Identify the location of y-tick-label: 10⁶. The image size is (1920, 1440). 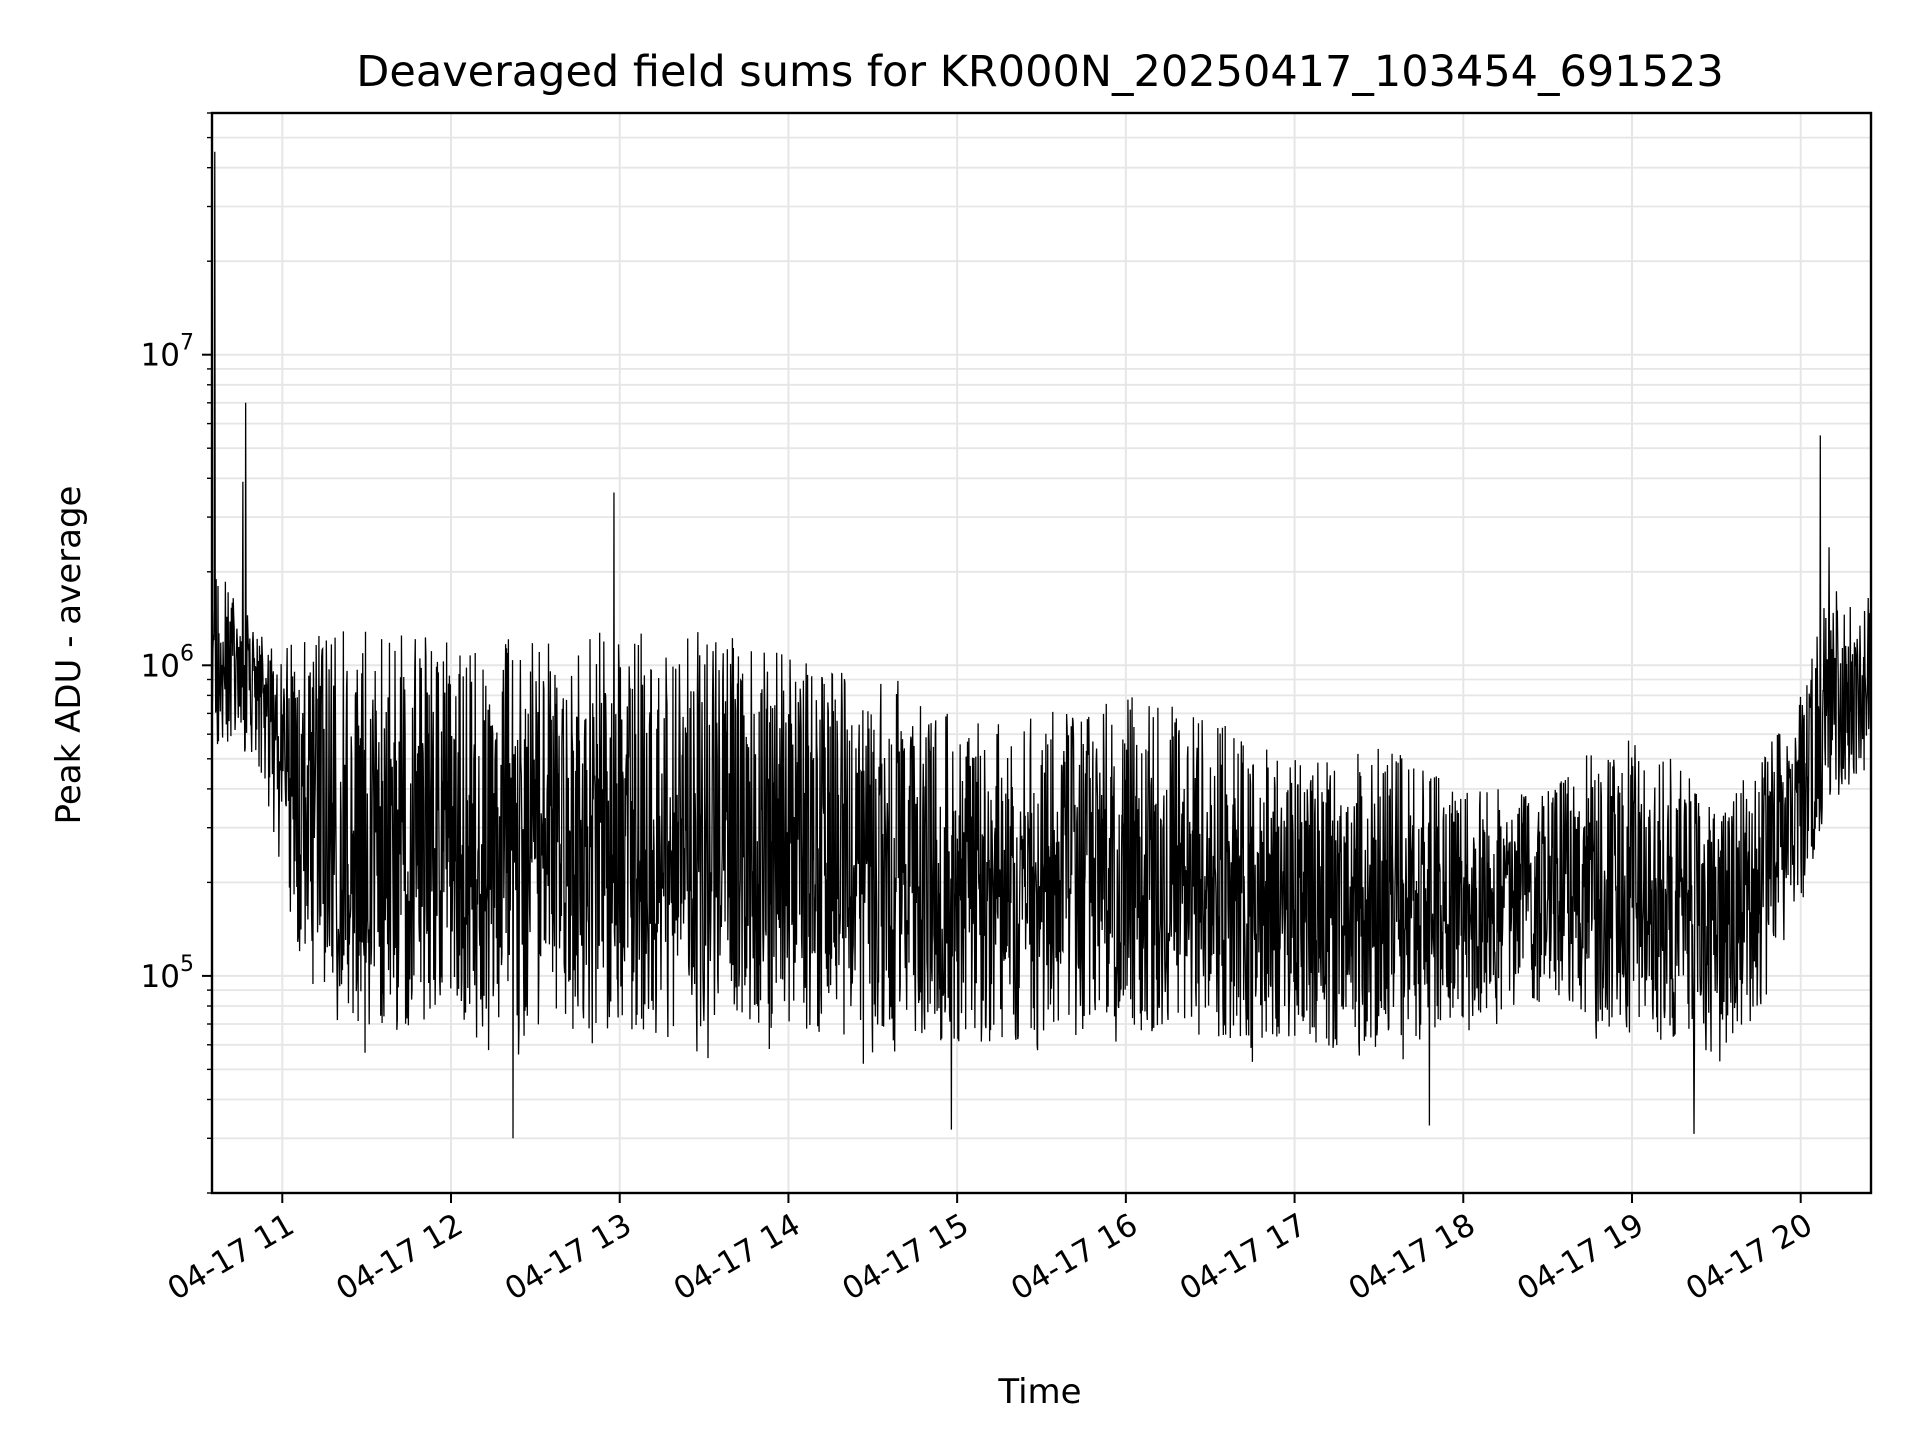
(167, 662).